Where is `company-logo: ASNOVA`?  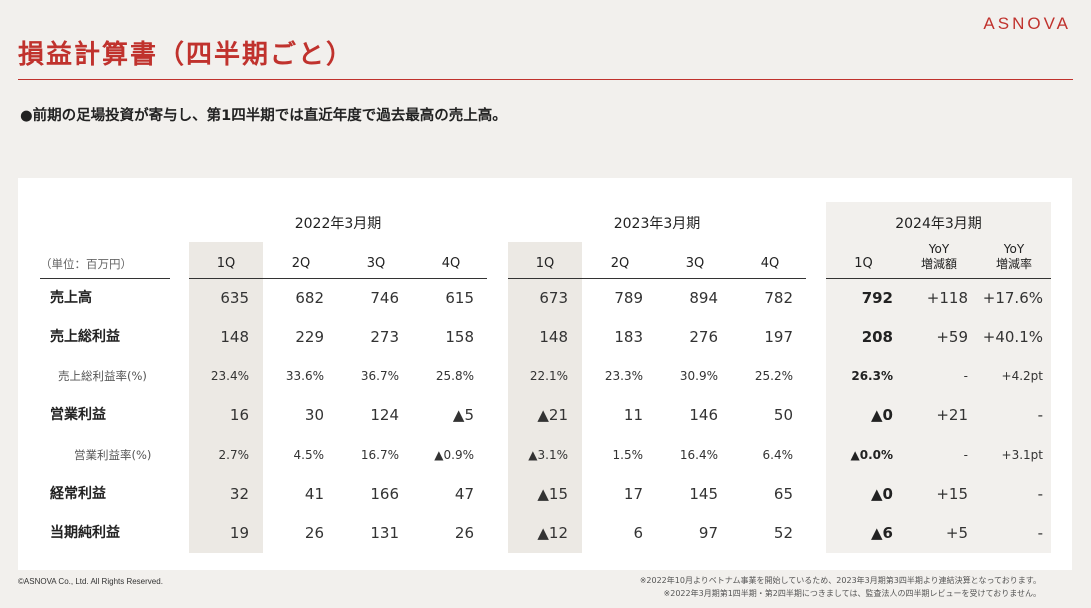 company-logo: ASNOVA is located at coordinates (1027, 23).